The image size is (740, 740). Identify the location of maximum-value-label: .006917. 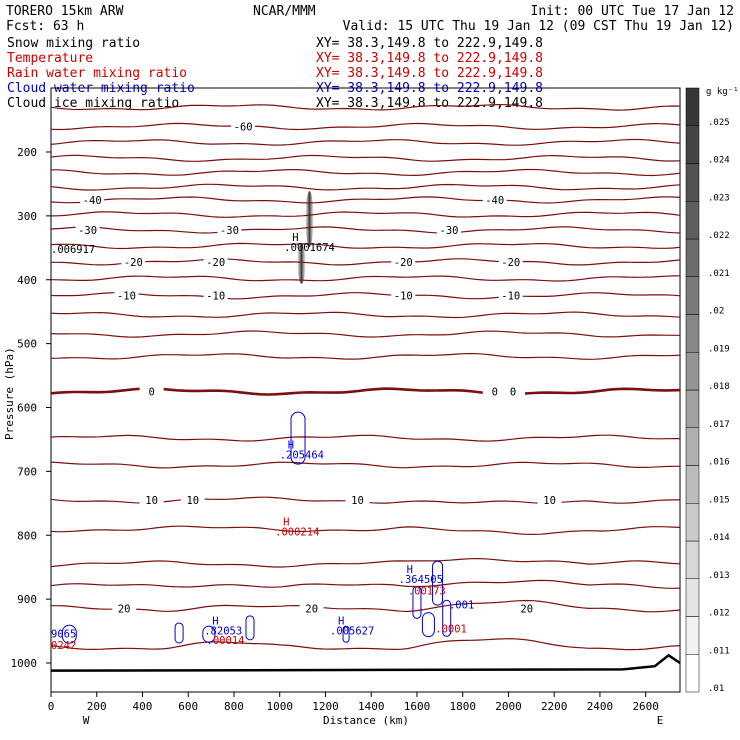
(73, 250).